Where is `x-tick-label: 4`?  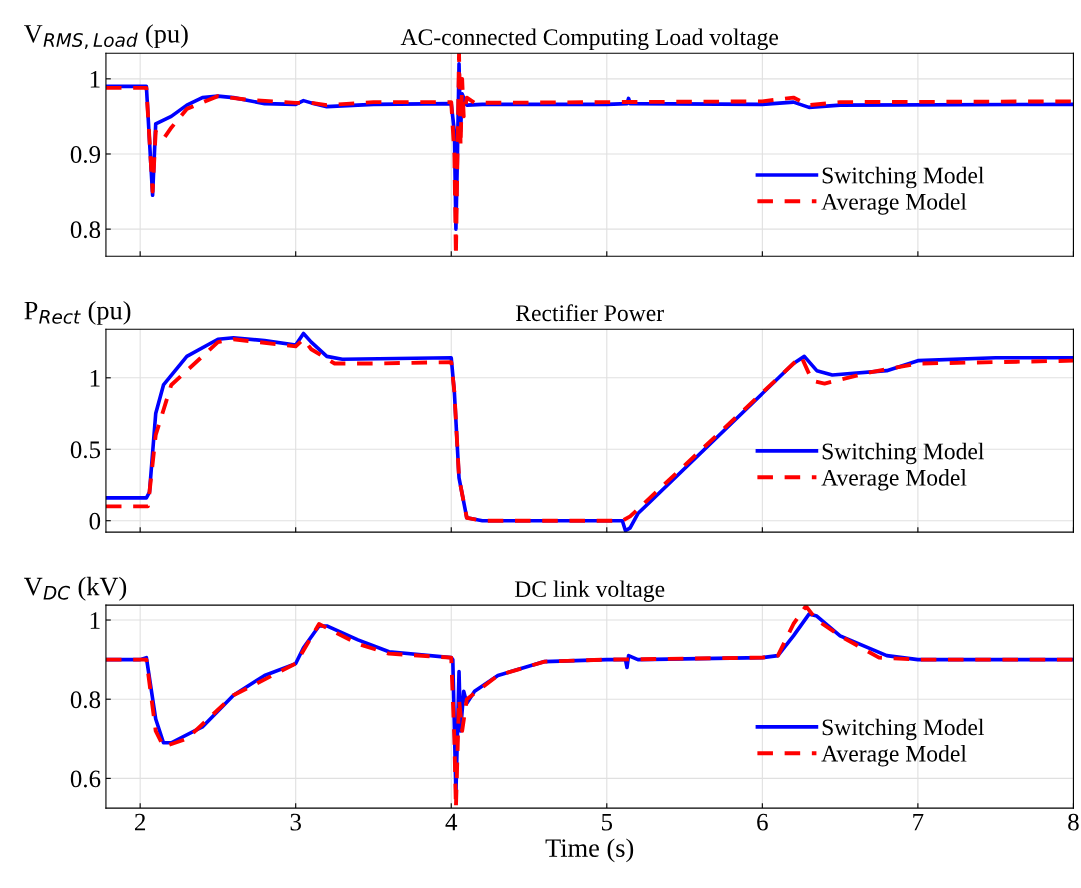 x-tick-label: 4 is located at coordinates (451, 822).